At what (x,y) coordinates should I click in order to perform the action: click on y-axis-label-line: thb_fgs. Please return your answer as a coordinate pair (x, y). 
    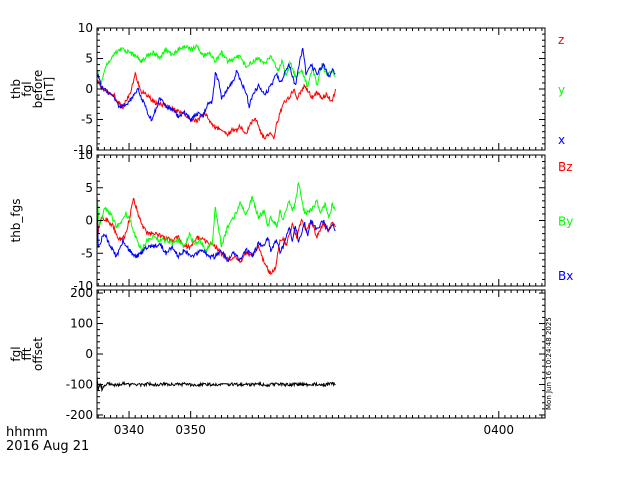
    Looking at the image, I should click on (16, 220).